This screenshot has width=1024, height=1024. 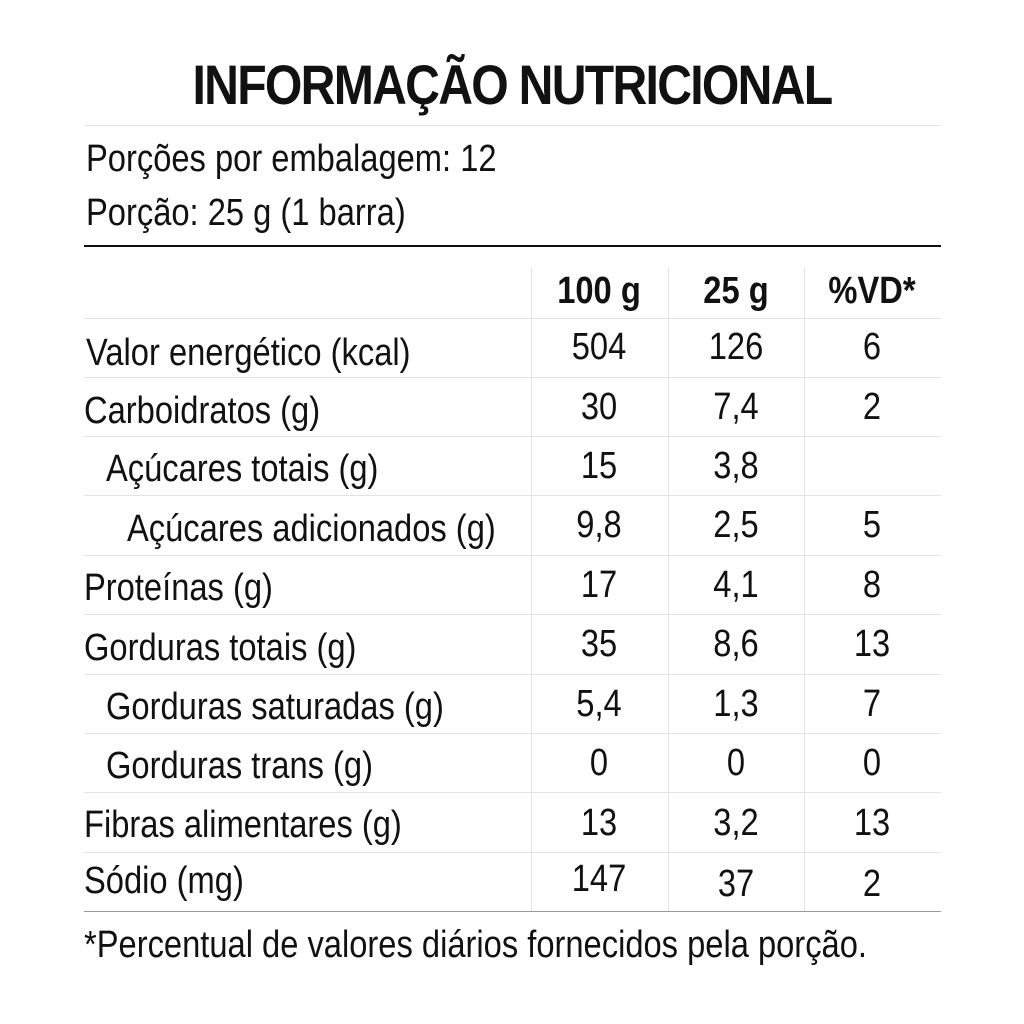 I want to click on column-header-100g: 100 g, so click(x=599, y=291).